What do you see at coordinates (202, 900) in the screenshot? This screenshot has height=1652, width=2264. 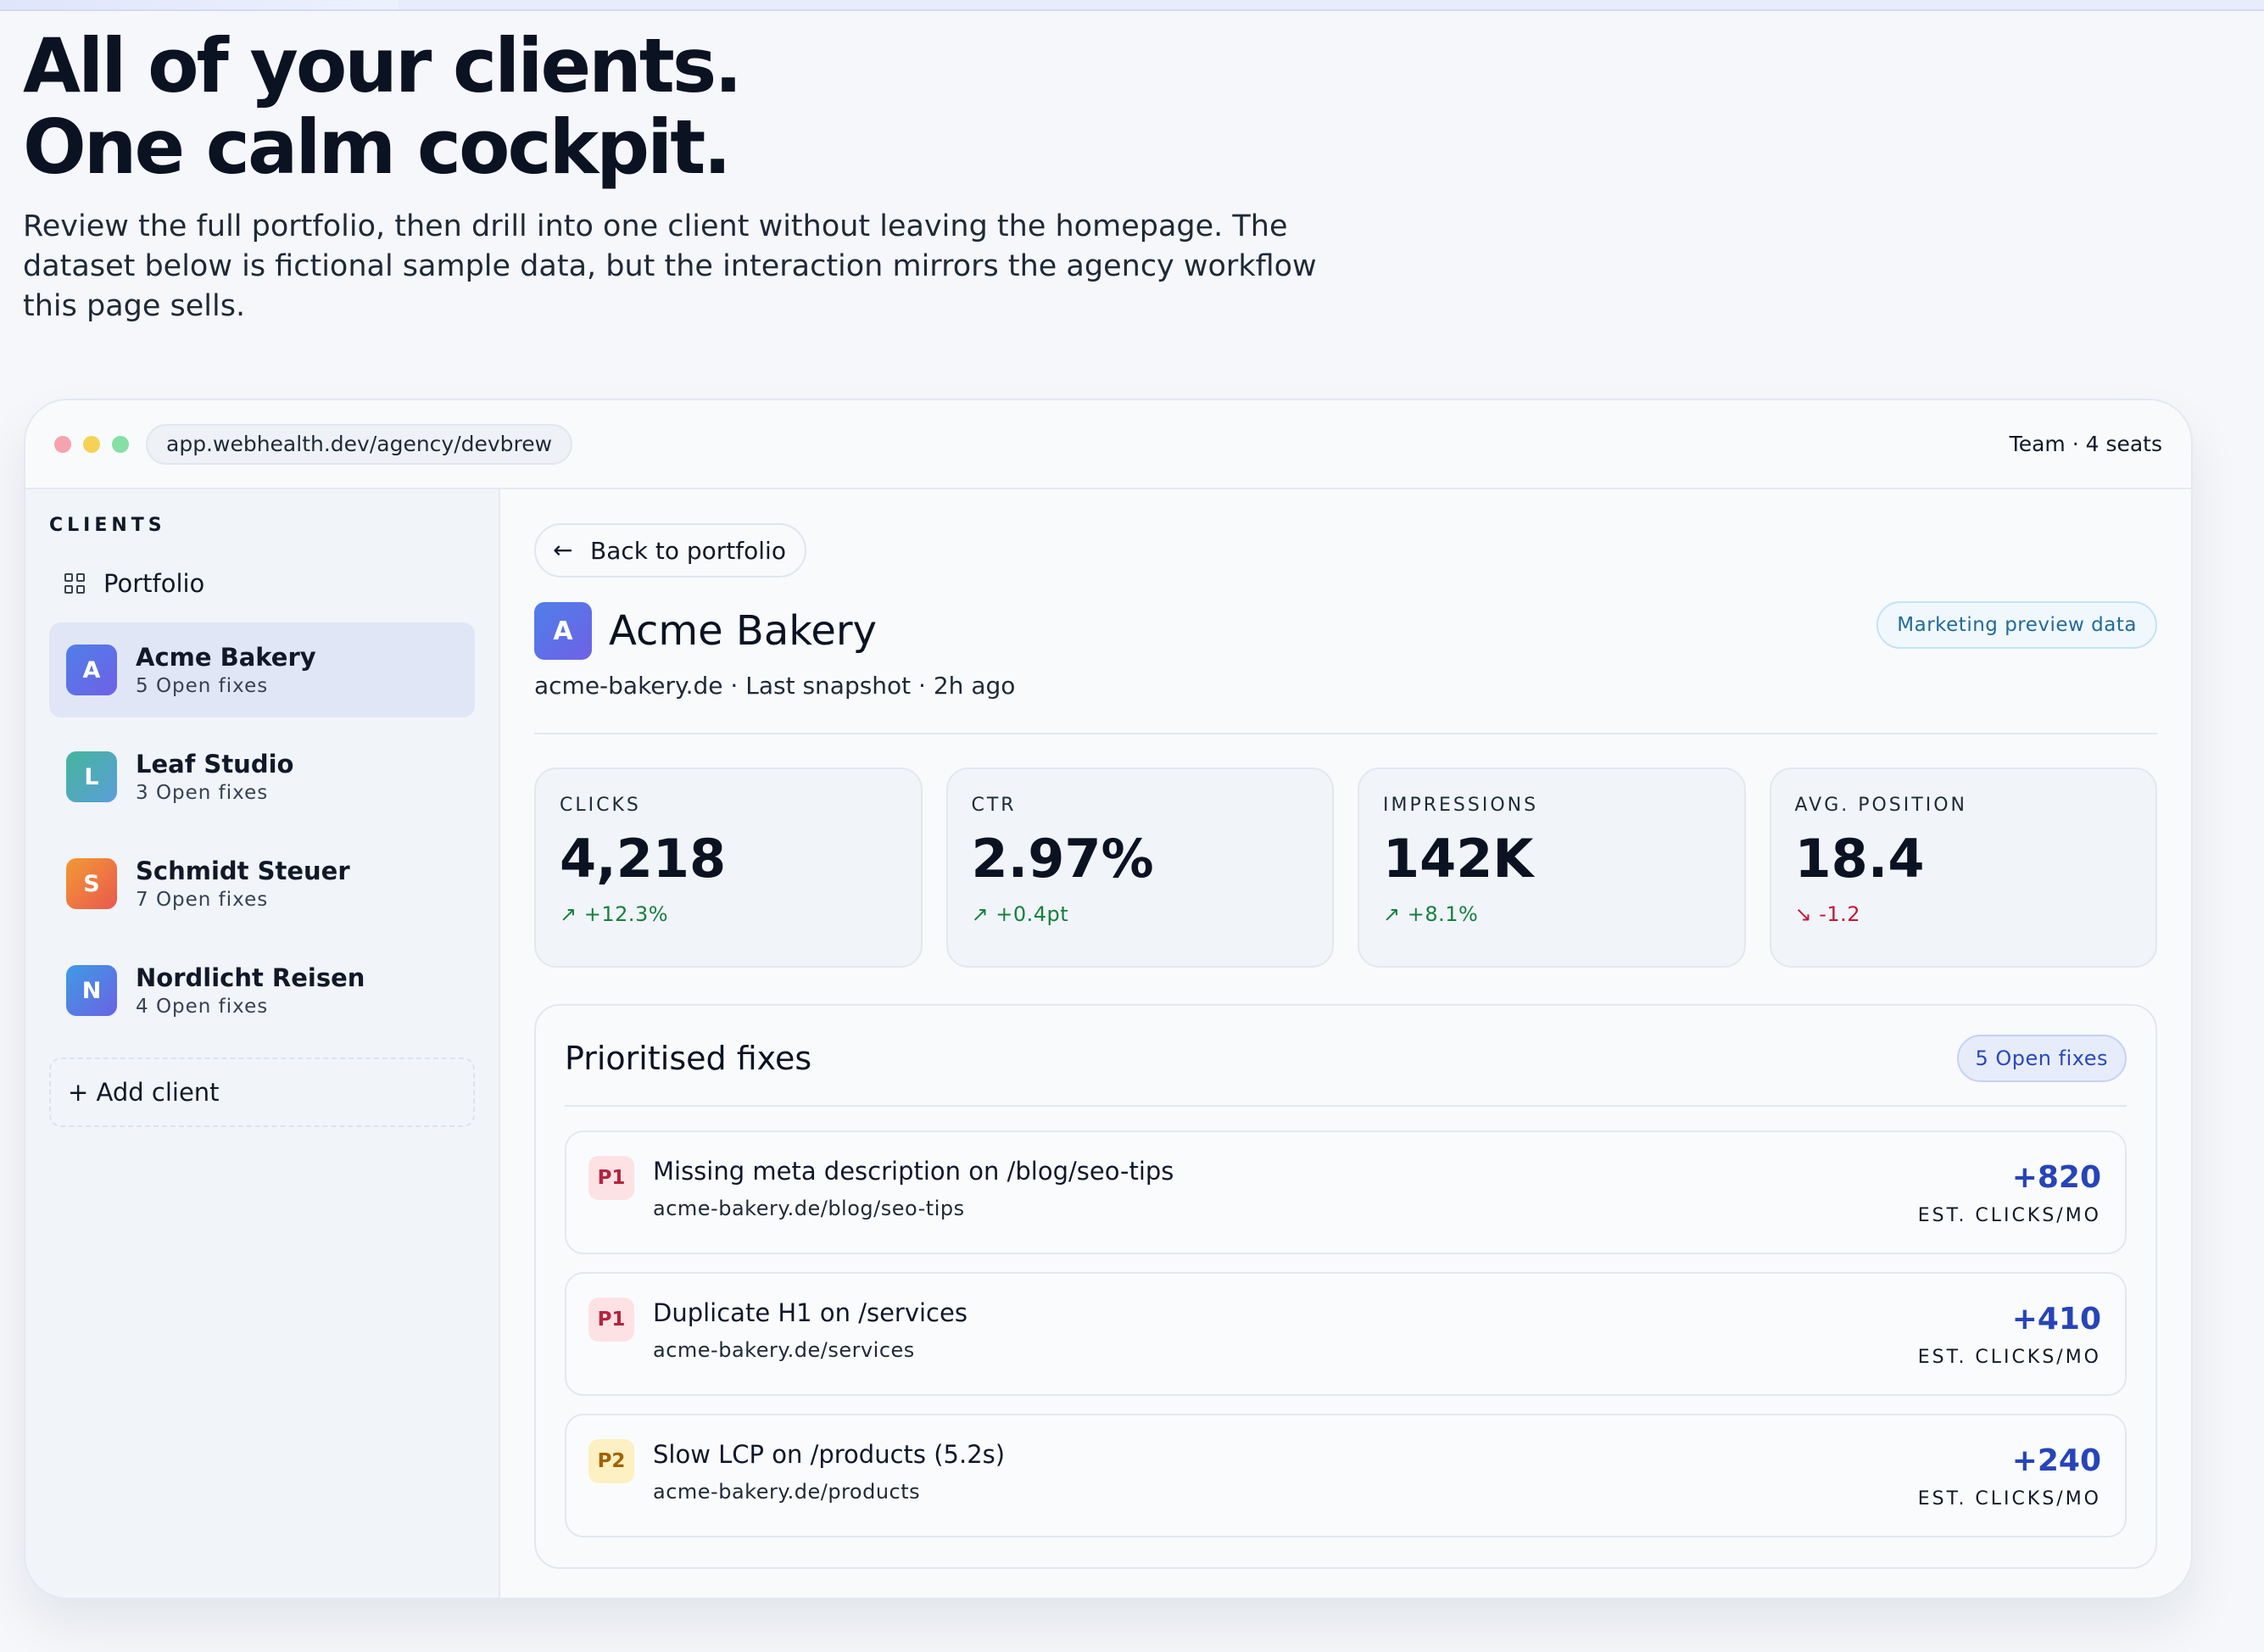 I see `client-open-fixes: 7 Open fixes` at bounding box center [202, 900].